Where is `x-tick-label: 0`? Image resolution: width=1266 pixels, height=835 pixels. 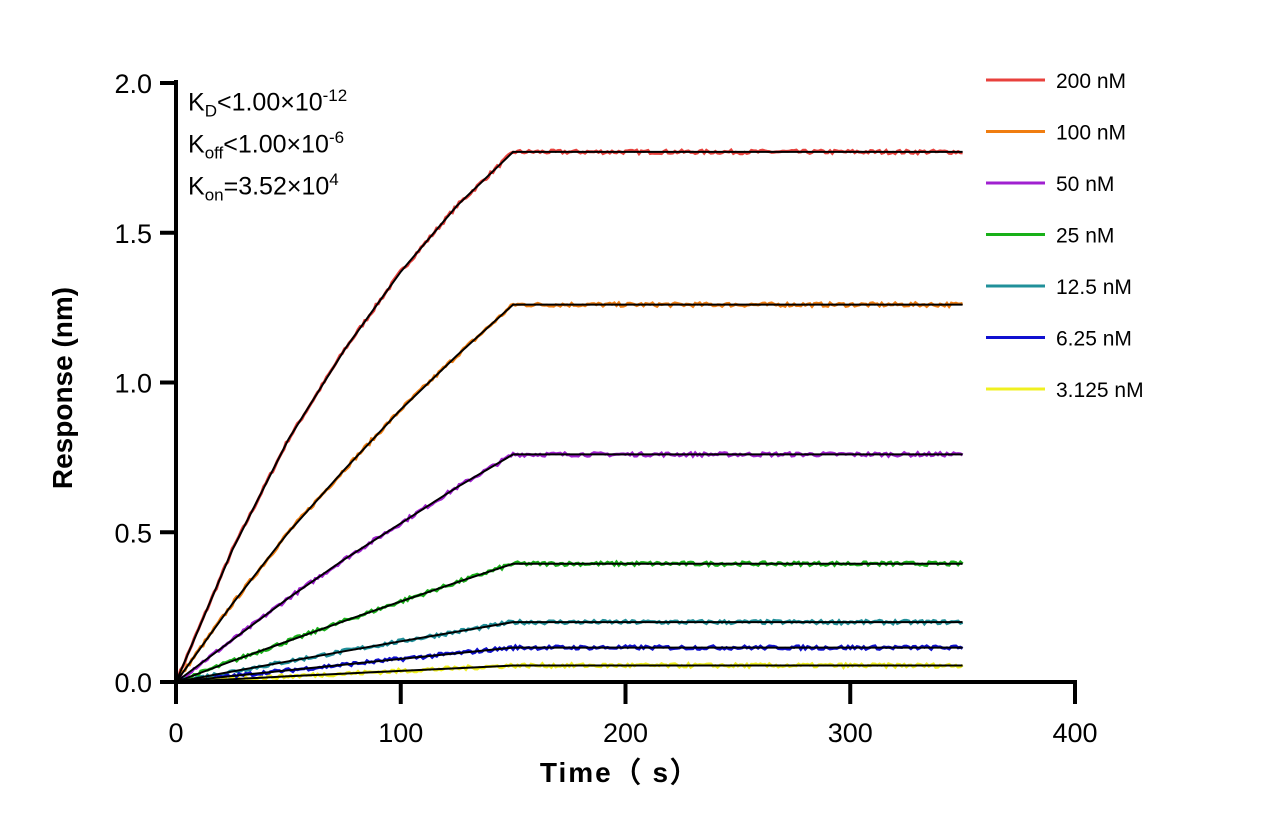 x-tick-label: 0 is located at coordinates (175, 733).